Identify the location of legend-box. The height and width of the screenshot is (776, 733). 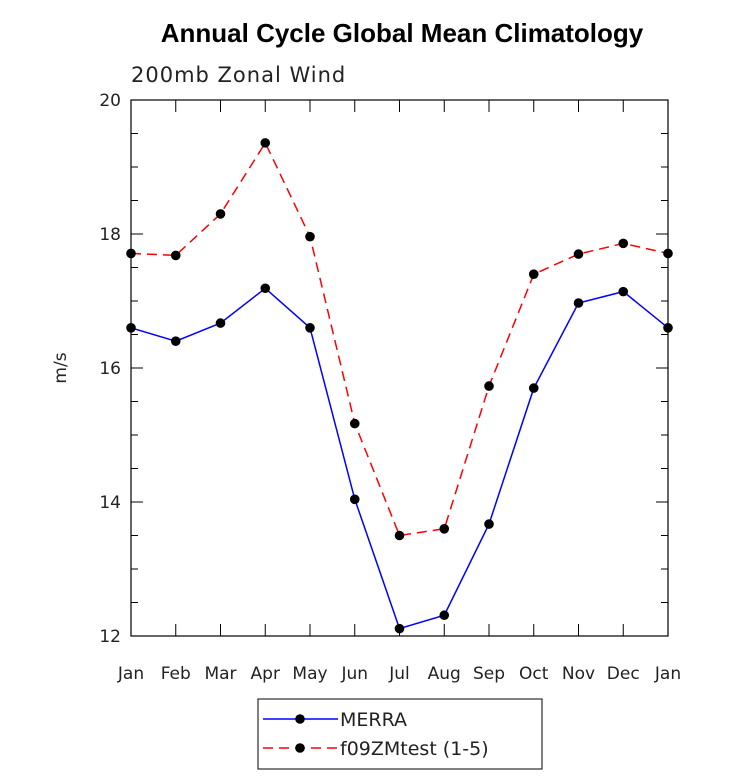
(400, 734).